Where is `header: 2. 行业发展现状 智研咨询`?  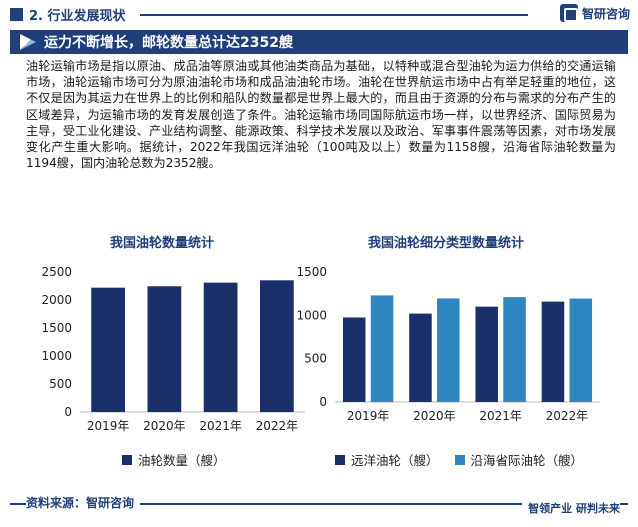 header: 2. 行业发展现状 智研咨询 is located at coordinates (319, 14).